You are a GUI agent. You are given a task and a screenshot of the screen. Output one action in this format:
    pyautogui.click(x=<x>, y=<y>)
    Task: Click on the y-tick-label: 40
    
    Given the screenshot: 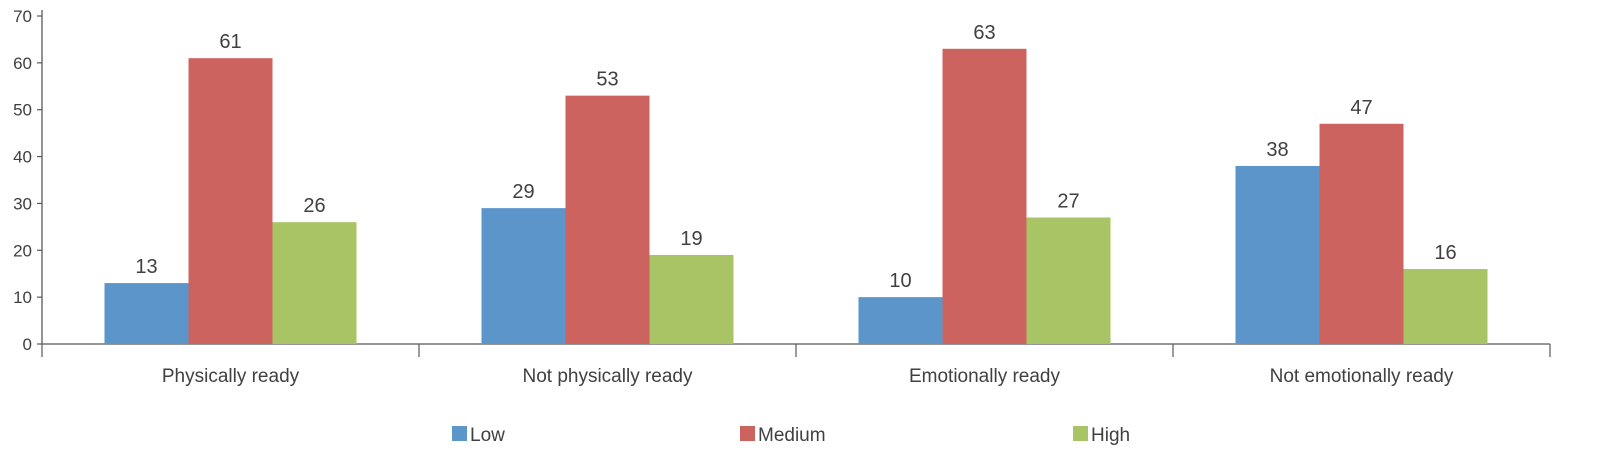 What is the action you would take?
    pyautogui.click(x=22, y=157)
    